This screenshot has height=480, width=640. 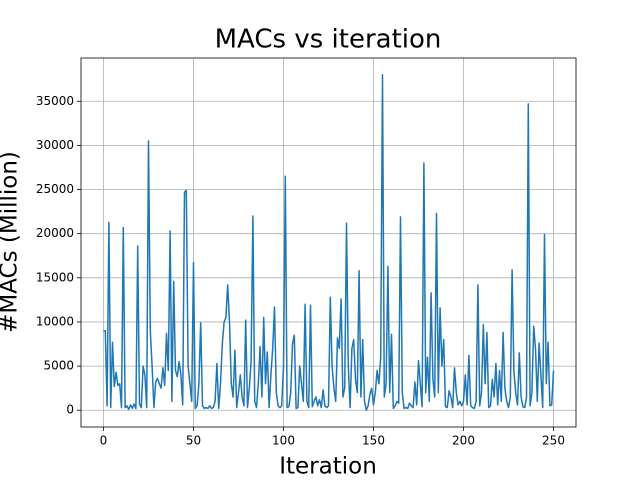 I want to click on y-tick-label: 15000, so click(x=55, y=277).